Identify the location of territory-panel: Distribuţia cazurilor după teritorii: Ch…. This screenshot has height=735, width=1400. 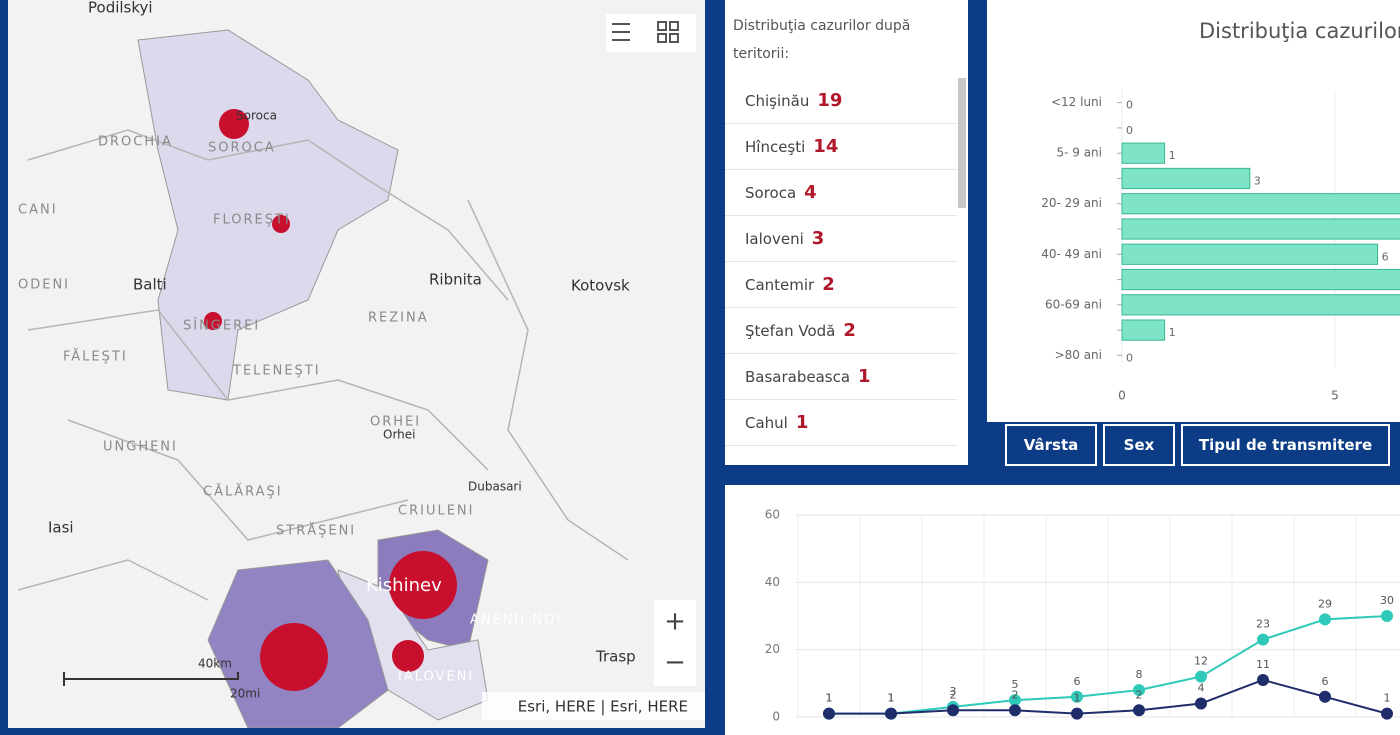
(846, 232).